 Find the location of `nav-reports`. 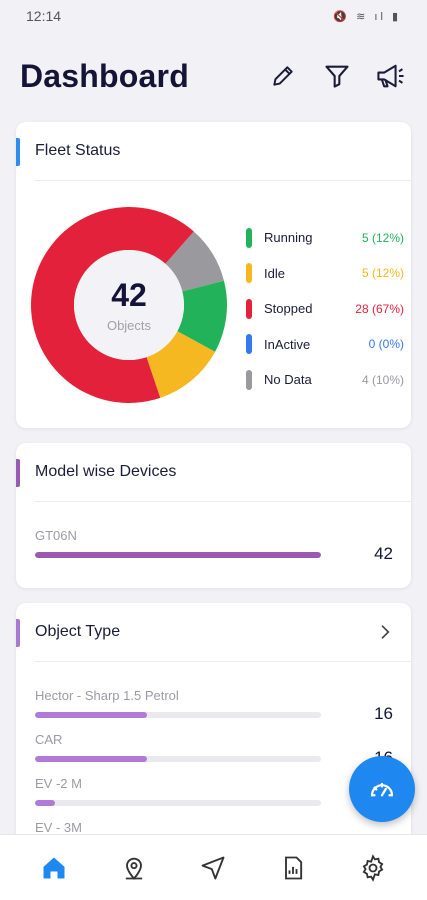

nav-reports is located at coordinates (293, 868).